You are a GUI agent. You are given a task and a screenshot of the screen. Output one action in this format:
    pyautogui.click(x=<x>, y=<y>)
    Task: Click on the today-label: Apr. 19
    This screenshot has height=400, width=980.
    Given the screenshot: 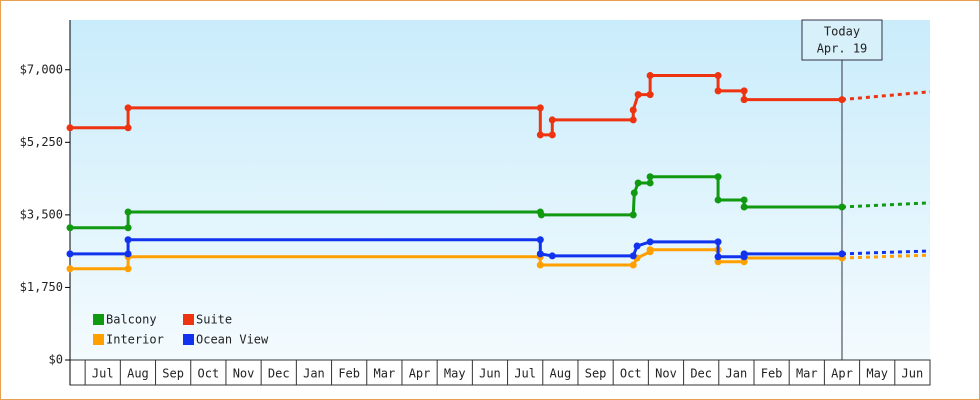 What is the action you would take?
    pyautogui.click(x=842, y=49)
    